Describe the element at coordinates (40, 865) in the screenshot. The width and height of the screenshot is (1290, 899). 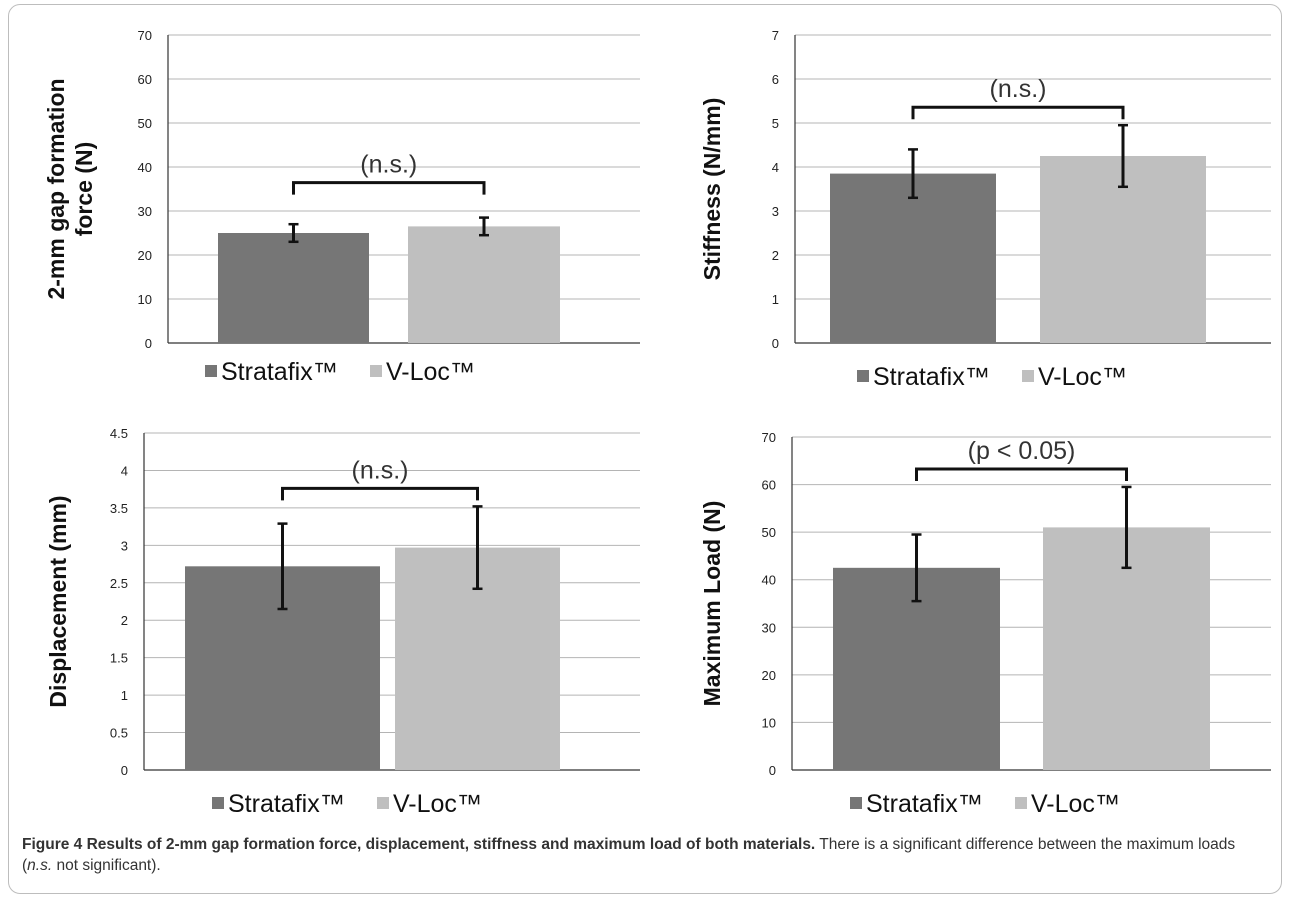
I see `caption-italic: n.s.` at that location.